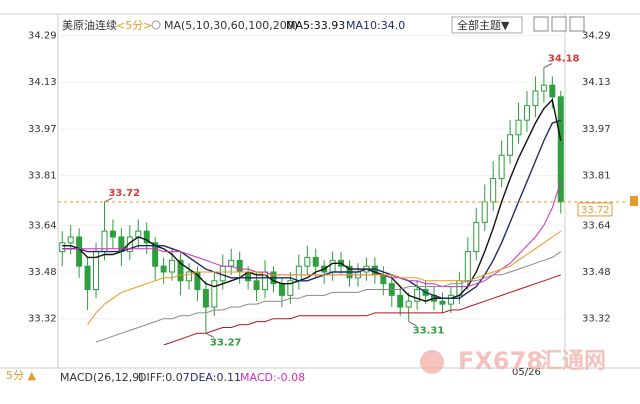 The image size is (640, 404). What do you see at coordinates (429, 331) in the screenshot?
I see `extreme-label: 33.31` at bounding box center [429, 331].